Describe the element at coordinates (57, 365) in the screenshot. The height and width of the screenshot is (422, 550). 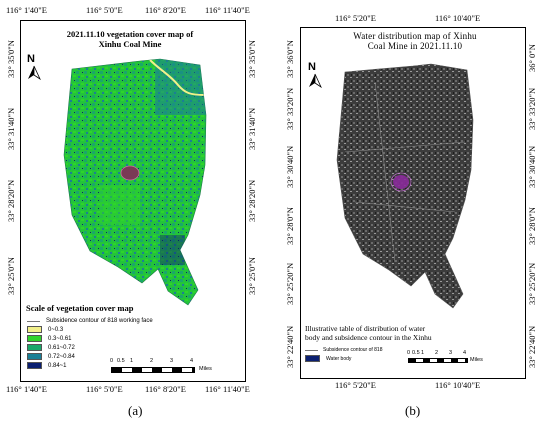
I see `legend-label: 0.84~1` at that location.